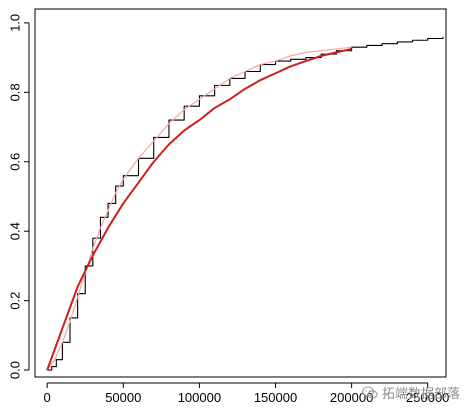 This screenshot has height=412, width=474. I want to click on y-tick-label: 1.0, so click(14, 23).